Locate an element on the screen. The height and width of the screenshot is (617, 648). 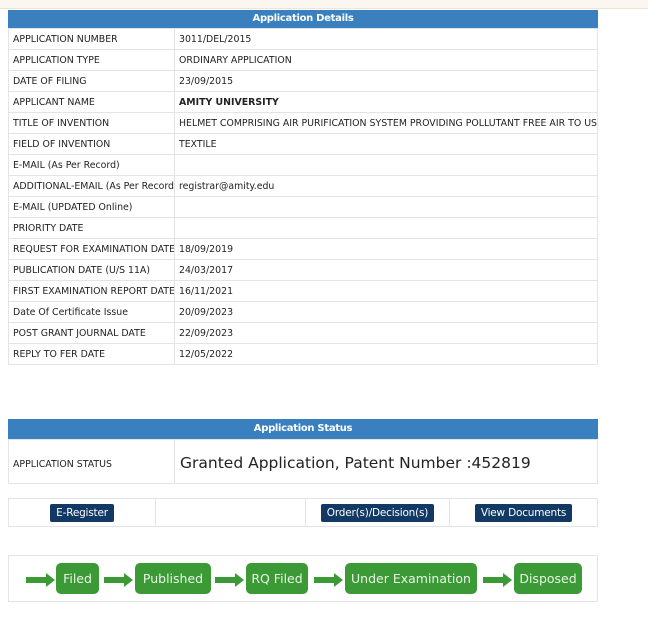
table-row: APPLICATION NUMBER 3011/DEL/2015 is located at coordinates (303, 39).